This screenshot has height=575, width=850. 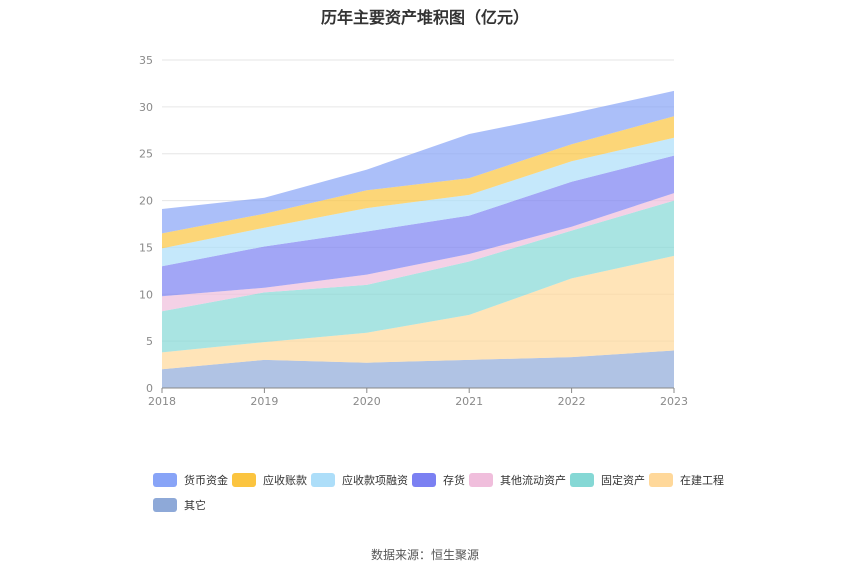 I want to click on legend-item: 货币资金, so click(x=190, y=480).